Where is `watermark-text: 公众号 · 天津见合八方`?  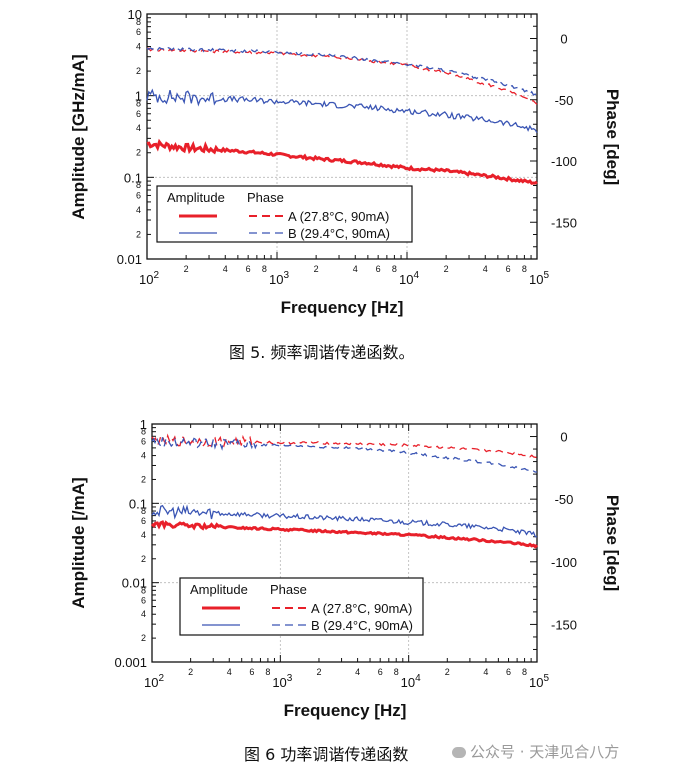 watermark-text: 公众号 · 天津见合八方 is located at coordinates (545, 752).